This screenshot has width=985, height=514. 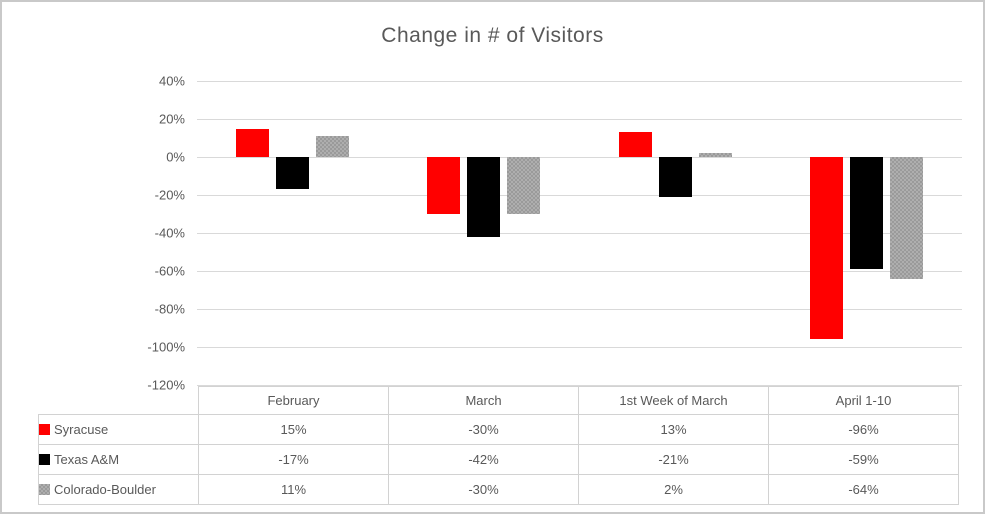 I want to click on y-axis-tick-label: 20%, so click(x=171, y=119).